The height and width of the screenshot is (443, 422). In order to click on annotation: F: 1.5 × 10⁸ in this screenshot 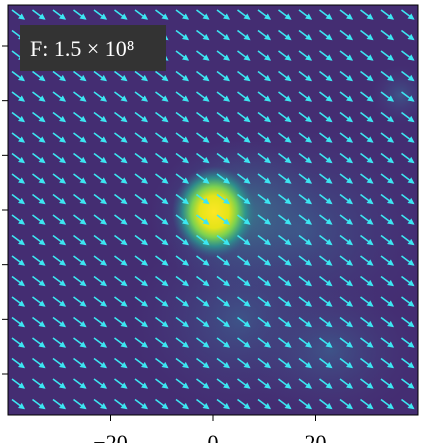, I will do `click(82, 48)`.